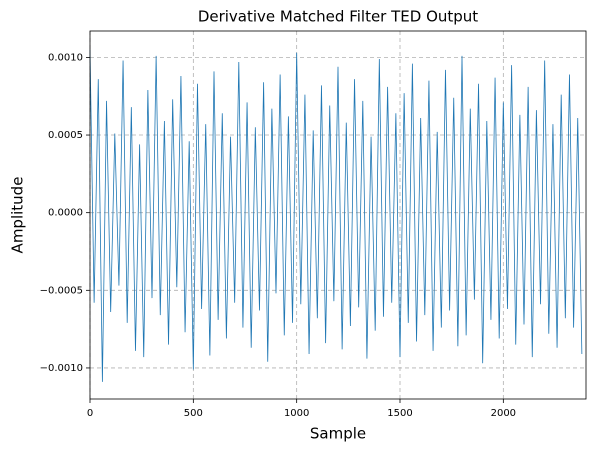  What do you see at coordinates (296, 413) in the screenshot?
I see `x-tick-label: 1000` at bounding box center [296, 413].